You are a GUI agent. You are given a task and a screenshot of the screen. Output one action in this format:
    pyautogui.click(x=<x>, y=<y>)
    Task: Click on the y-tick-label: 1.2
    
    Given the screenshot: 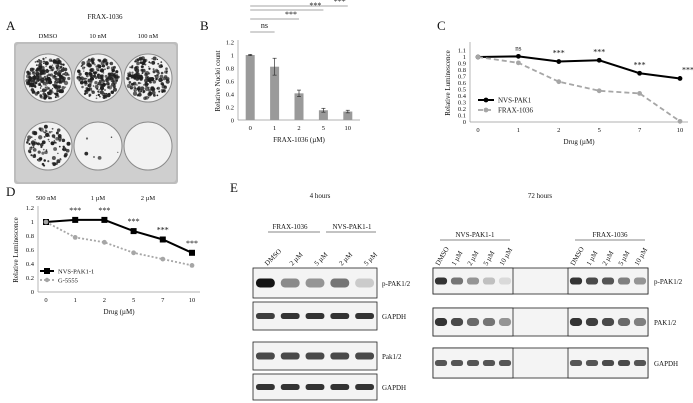 What is the action you would take?
    pyautogui.click(x=230, y=42)
    